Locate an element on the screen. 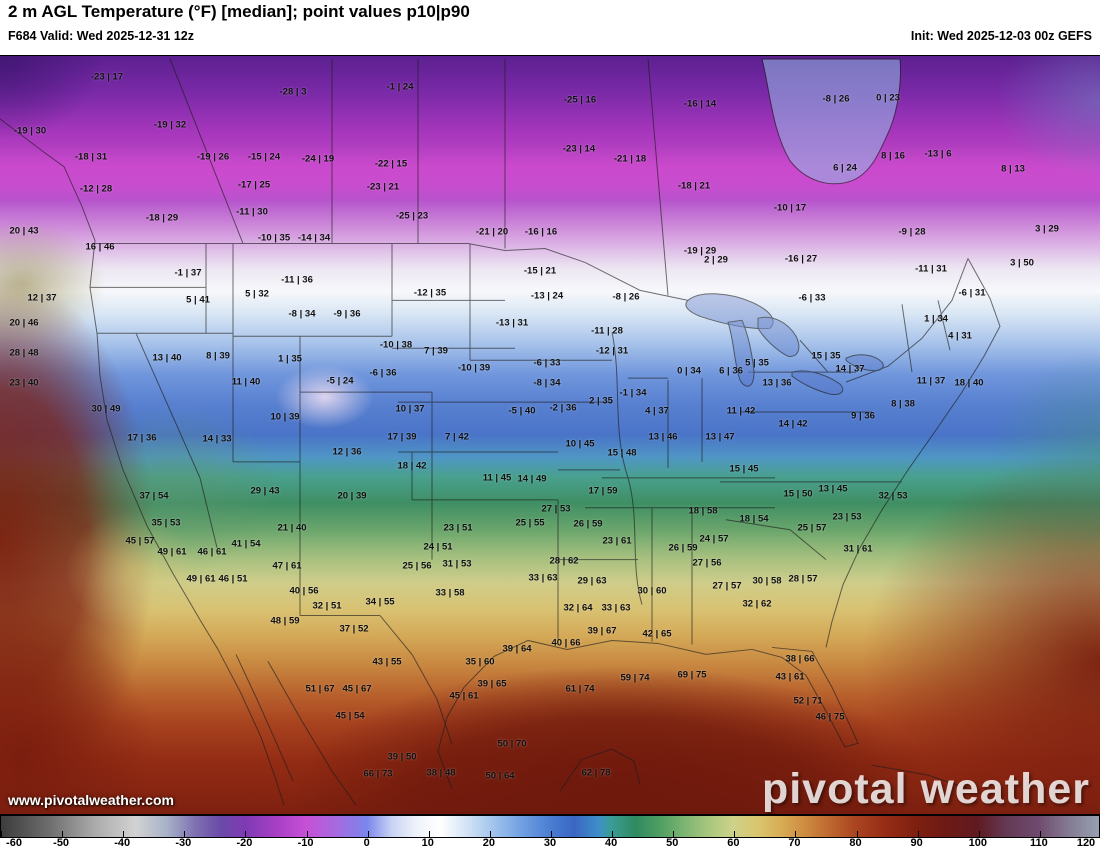  point-value-label: 23 | 40 is located at coordinates (24, 383).